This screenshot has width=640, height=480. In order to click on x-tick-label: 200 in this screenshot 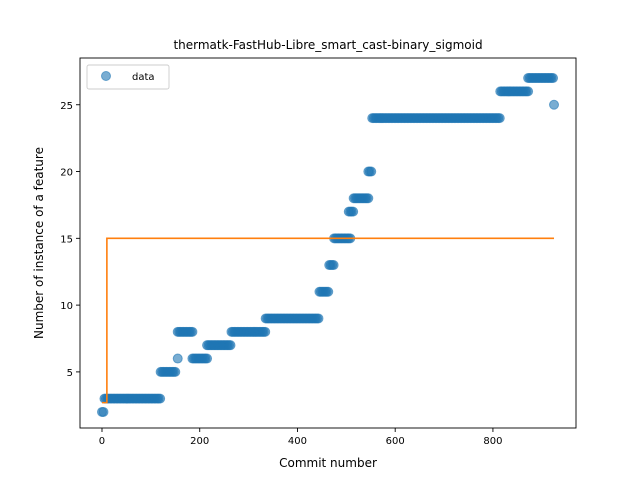, I will do `click(199, 441)`.